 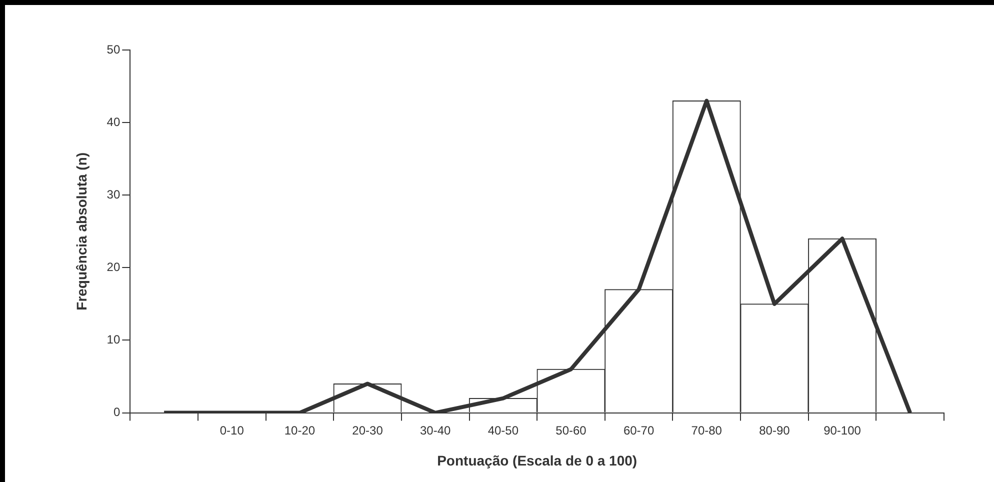 I want to click on x-tick-label: 20-30, so click(x=368, y=430).